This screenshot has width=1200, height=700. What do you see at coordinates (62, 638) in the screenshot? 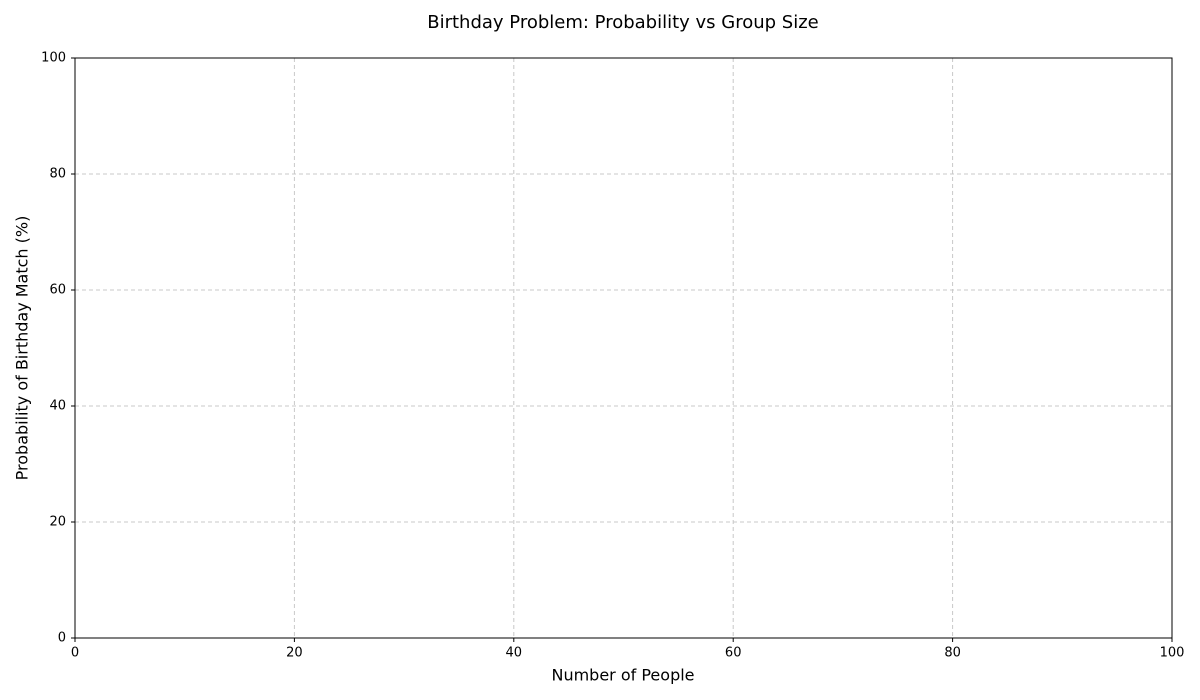
I see `y-tick-label: 0` at bounding box center [62, 638].